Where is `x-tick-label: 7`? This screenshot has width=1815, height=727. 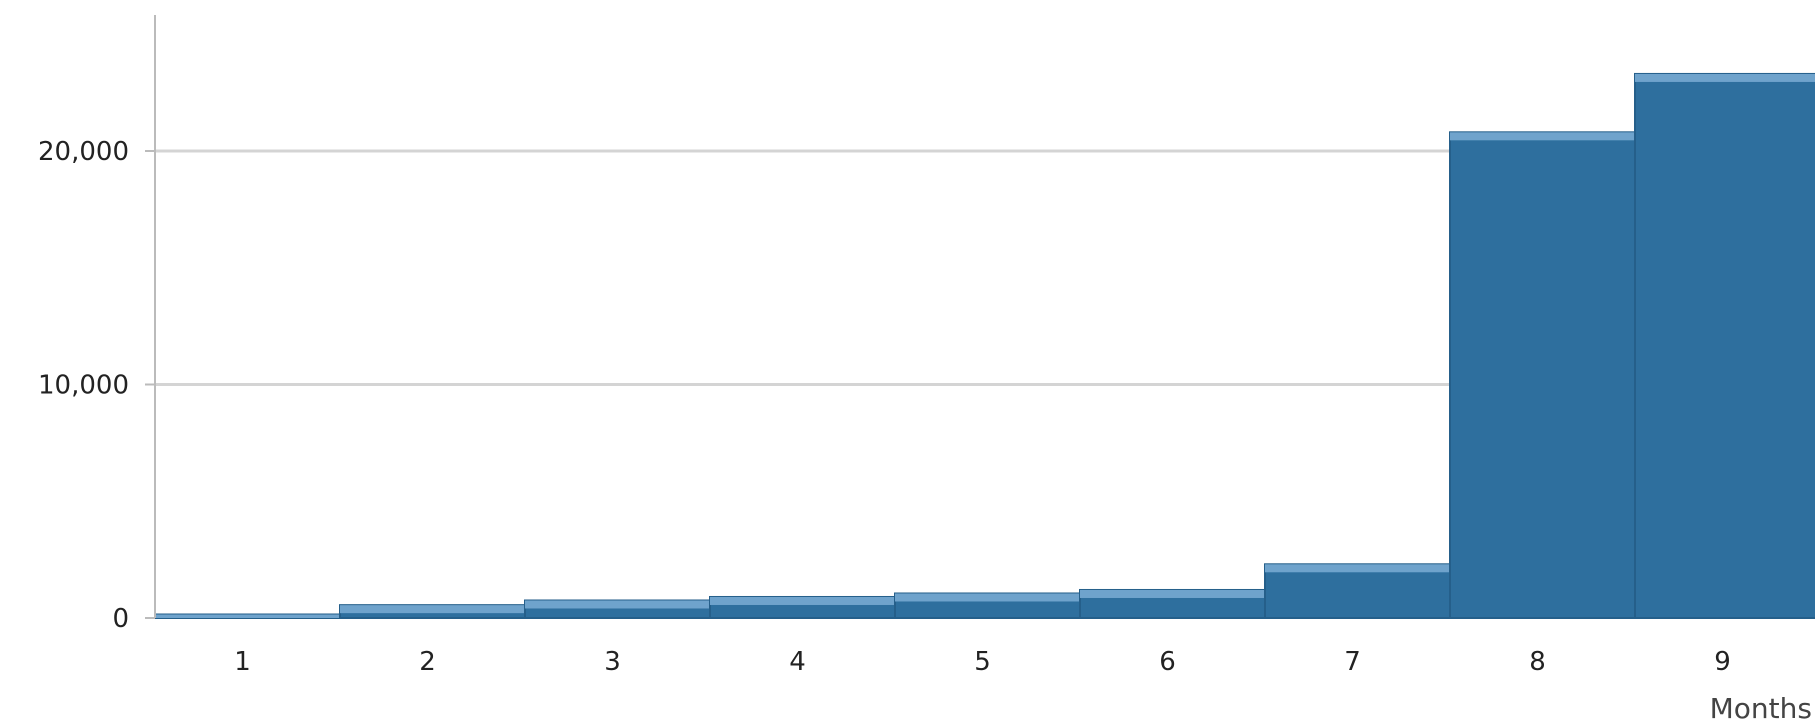
x-tick-label: 7 is located at coordinates (1352, 662).